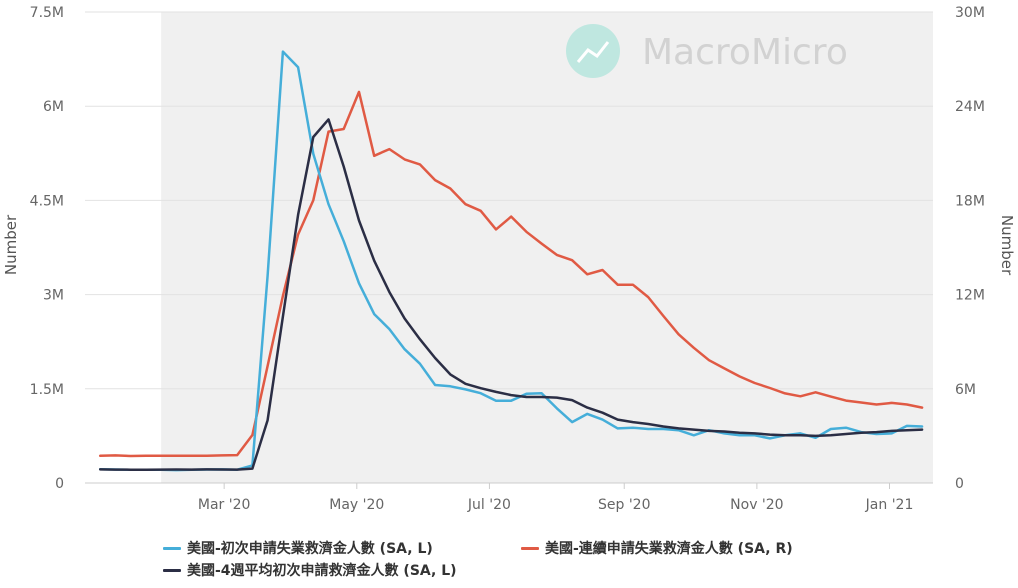 This screenshot has width=1018, height=588. Describe the element at coordinates (47, 13) in the screenshot. I see `left-tick-label: 7.5M` at that location.